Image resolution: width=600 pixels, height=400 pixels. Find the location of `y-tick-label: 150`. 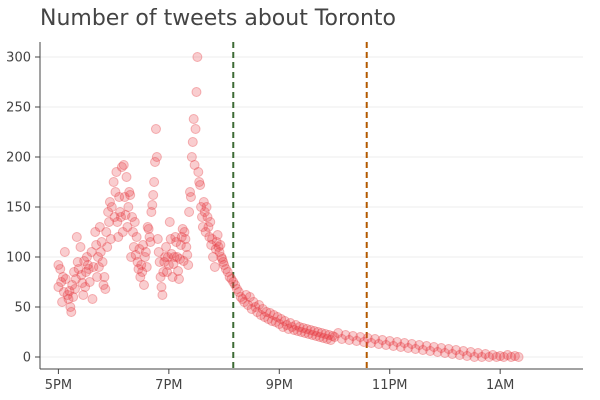

y-tick-label: 150 is located at coordinates (18, 208).